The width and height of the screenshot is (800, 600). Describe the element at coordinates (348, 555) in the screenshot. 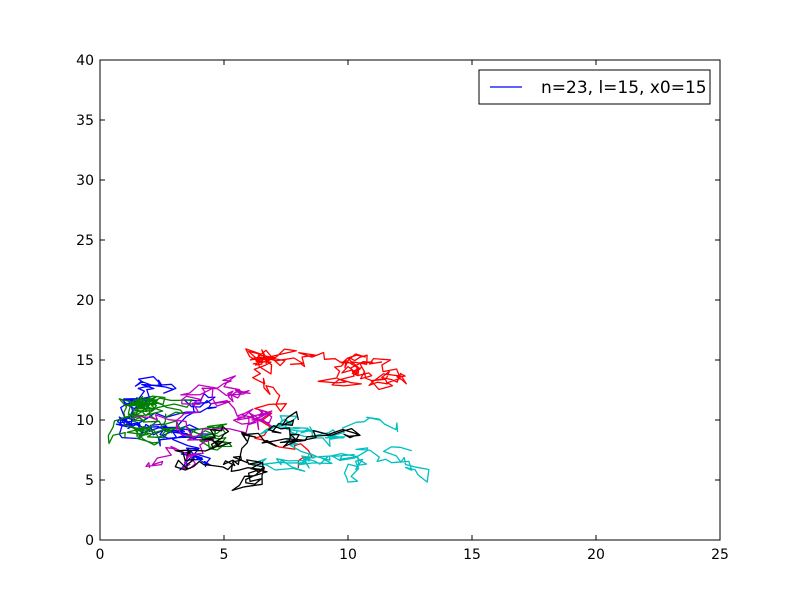

I see `x-tick-label: 10` at that location.